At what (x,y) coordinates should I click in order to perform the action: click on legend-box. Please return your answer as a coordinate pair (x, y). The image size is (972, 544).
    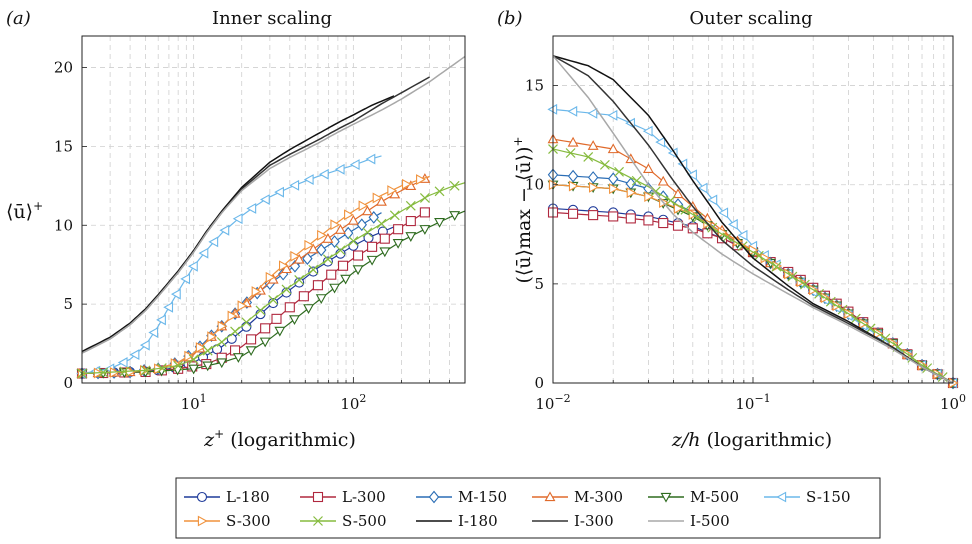
    Looking at the image, I should click on (528, 508).